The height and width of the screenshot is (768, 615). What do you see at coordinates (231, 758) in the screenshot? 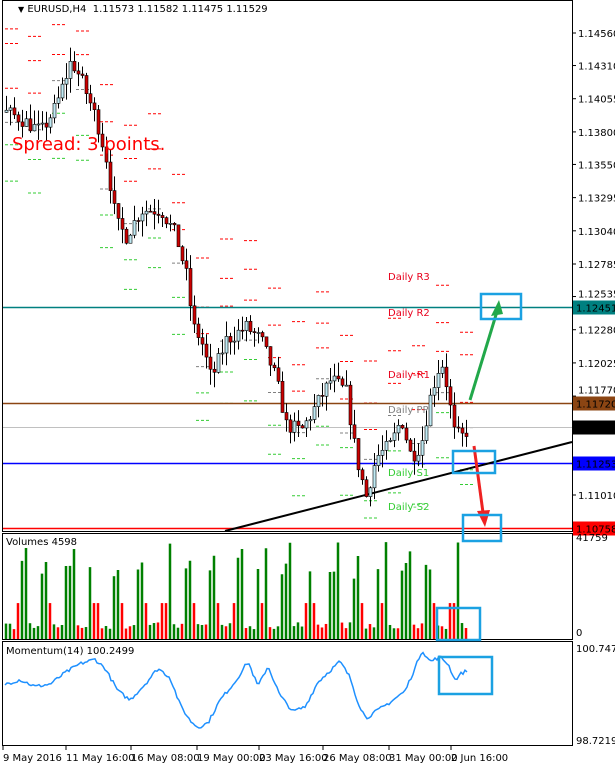
I see `time-axis-label: 19 May 00:00` at bounding box center [231, 758].